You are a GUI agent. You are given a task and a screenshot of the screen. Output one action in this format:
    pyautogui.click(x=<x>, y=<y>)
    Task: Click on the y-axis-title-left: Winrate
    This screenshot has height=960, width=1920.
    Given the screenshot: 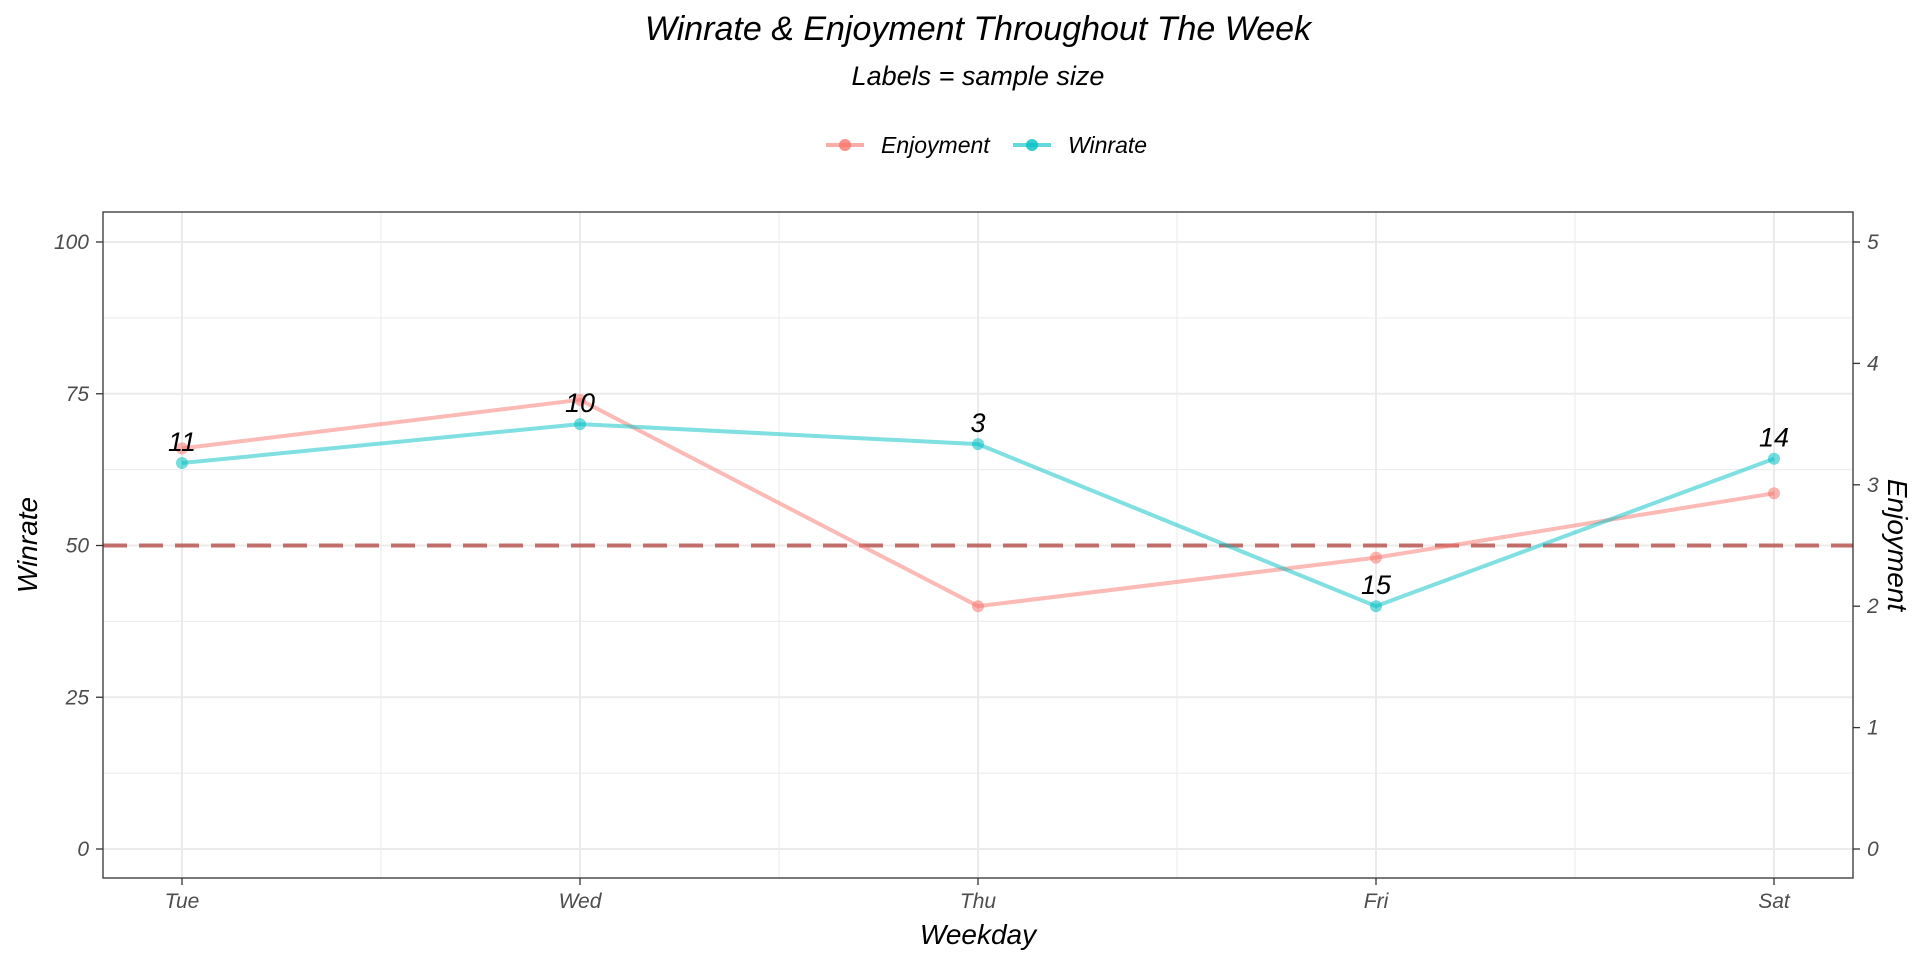 What is the action you would take?
    pyautogui.click(x=27, y=545)
    